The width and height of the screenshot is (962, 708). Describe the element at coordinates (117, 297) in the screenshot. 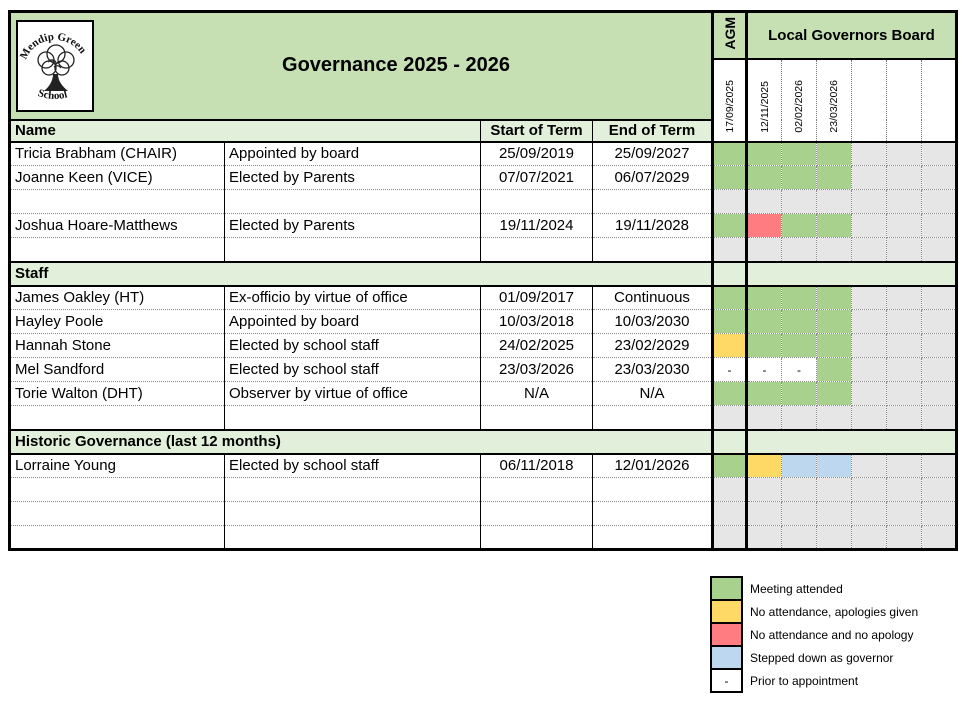

I see `name-cell: James Oakley (HT)` at that location.